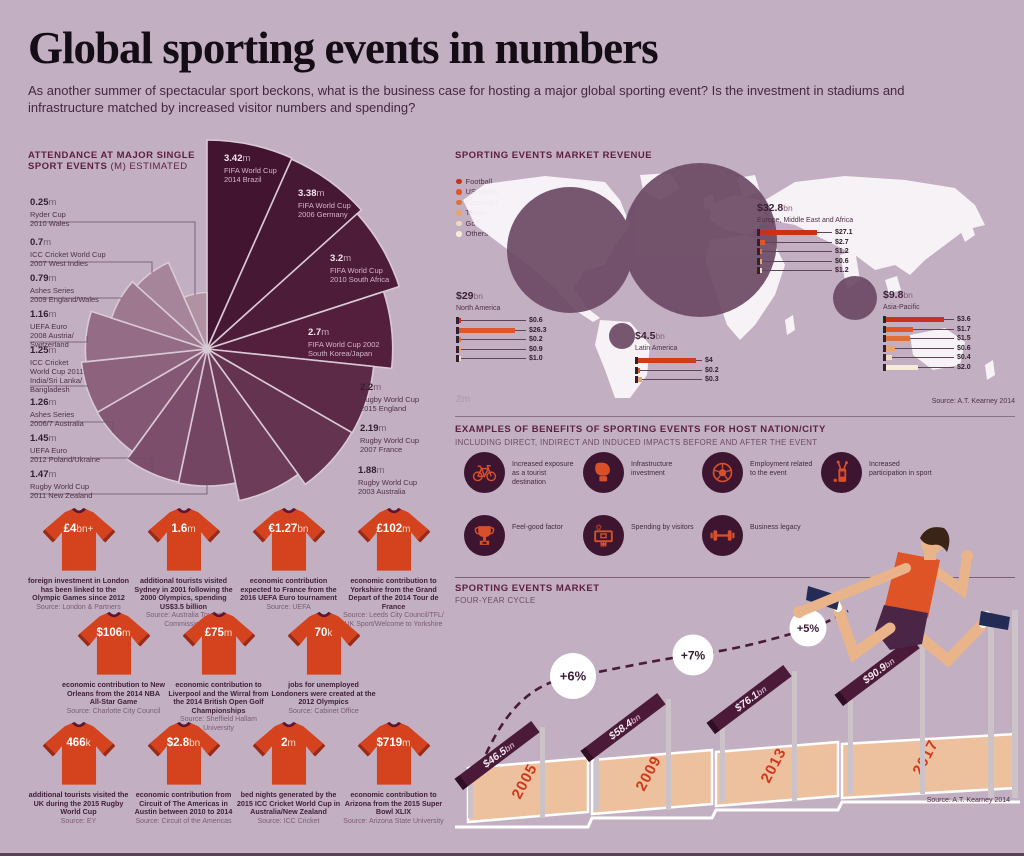 The image size is (1024, 856). Describe the element at coordinates (799, 612) in the screenshot. I see `runner-lead-fist` at that location.